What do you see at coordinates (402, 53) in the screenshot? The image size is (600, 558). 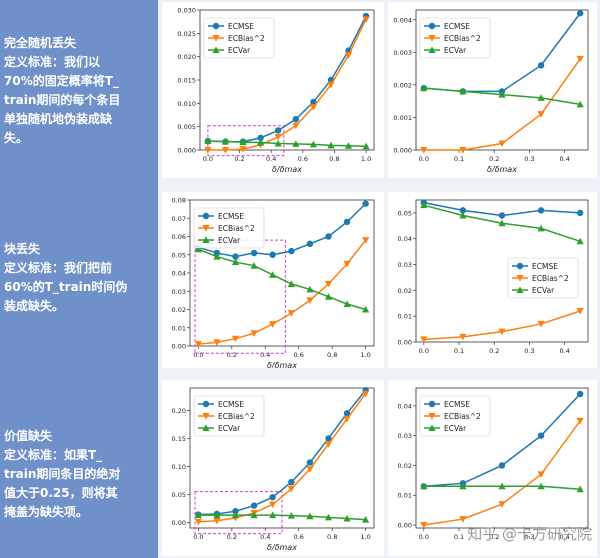 I see `y-tick-label: 0.003` at bounding box center [402, 53].